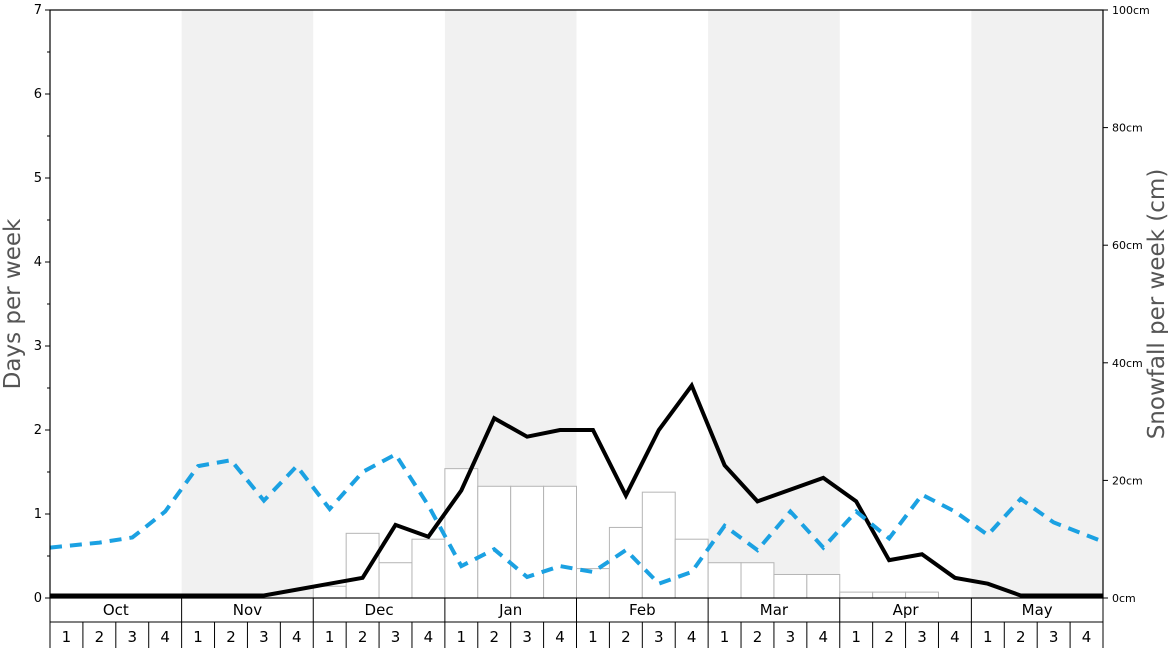 Image resolution: width=1168 pixels, height=648 pixels. I want to click on left-tick-label: 3, so click(38, 346).